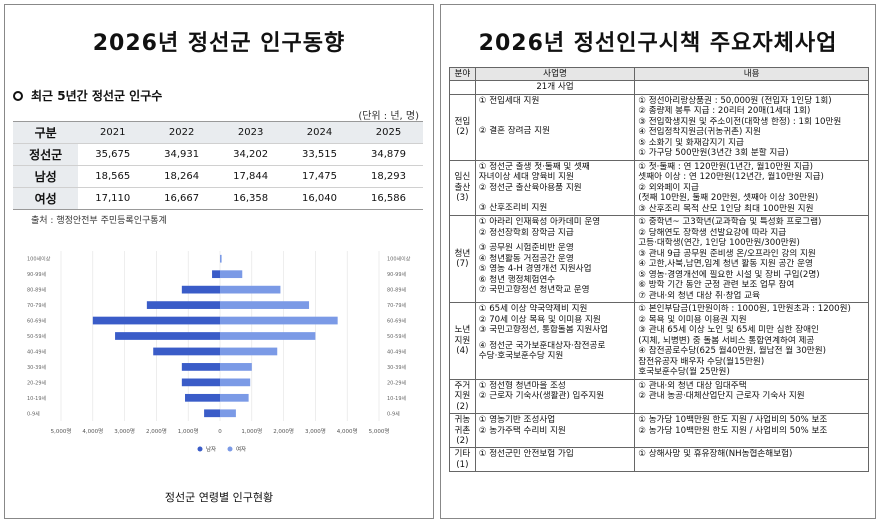  What do you see at coordinates (46, 176) in the screenshot?
I see `row-label: 남성` at bounding box center [46, 176].